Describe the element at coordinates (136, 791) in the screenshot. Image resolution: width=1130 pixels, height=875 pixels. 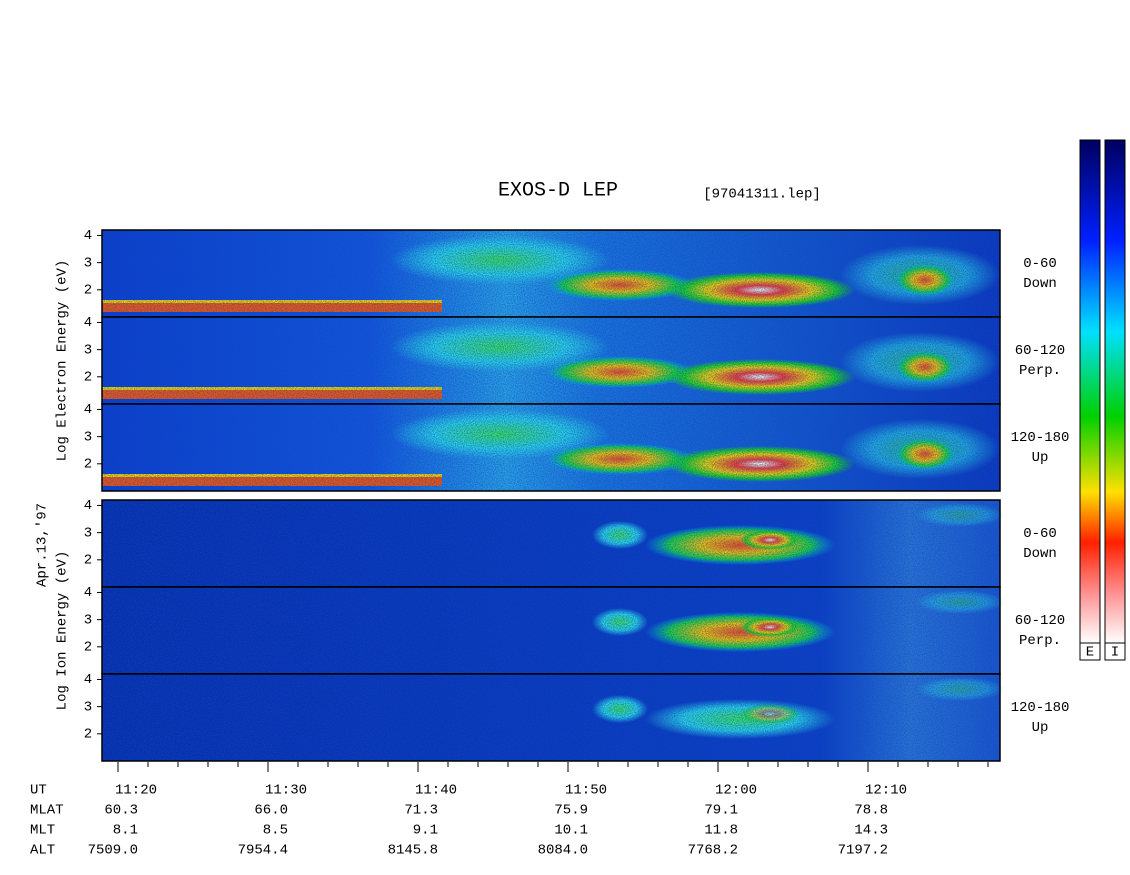
I see `ut-label: 11:20` at that location.